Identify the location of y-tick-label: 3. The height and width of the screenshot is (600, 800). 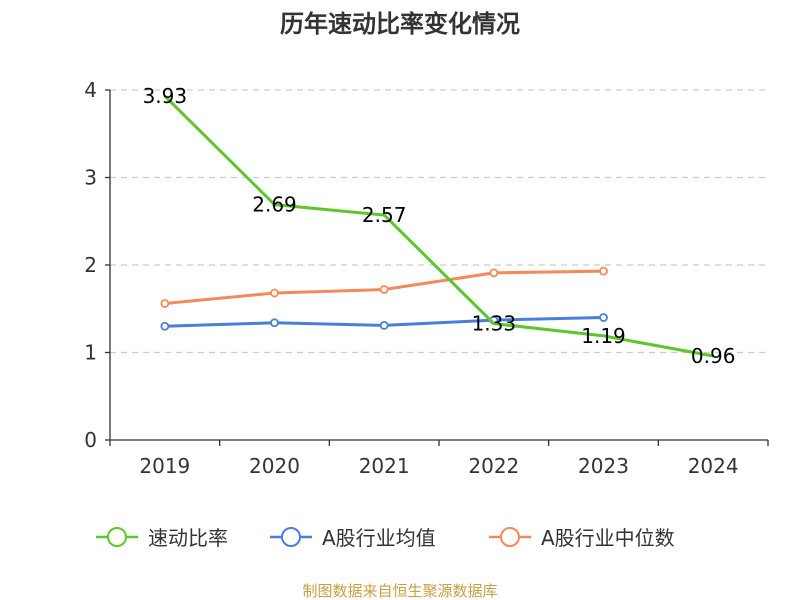
(90, 178).